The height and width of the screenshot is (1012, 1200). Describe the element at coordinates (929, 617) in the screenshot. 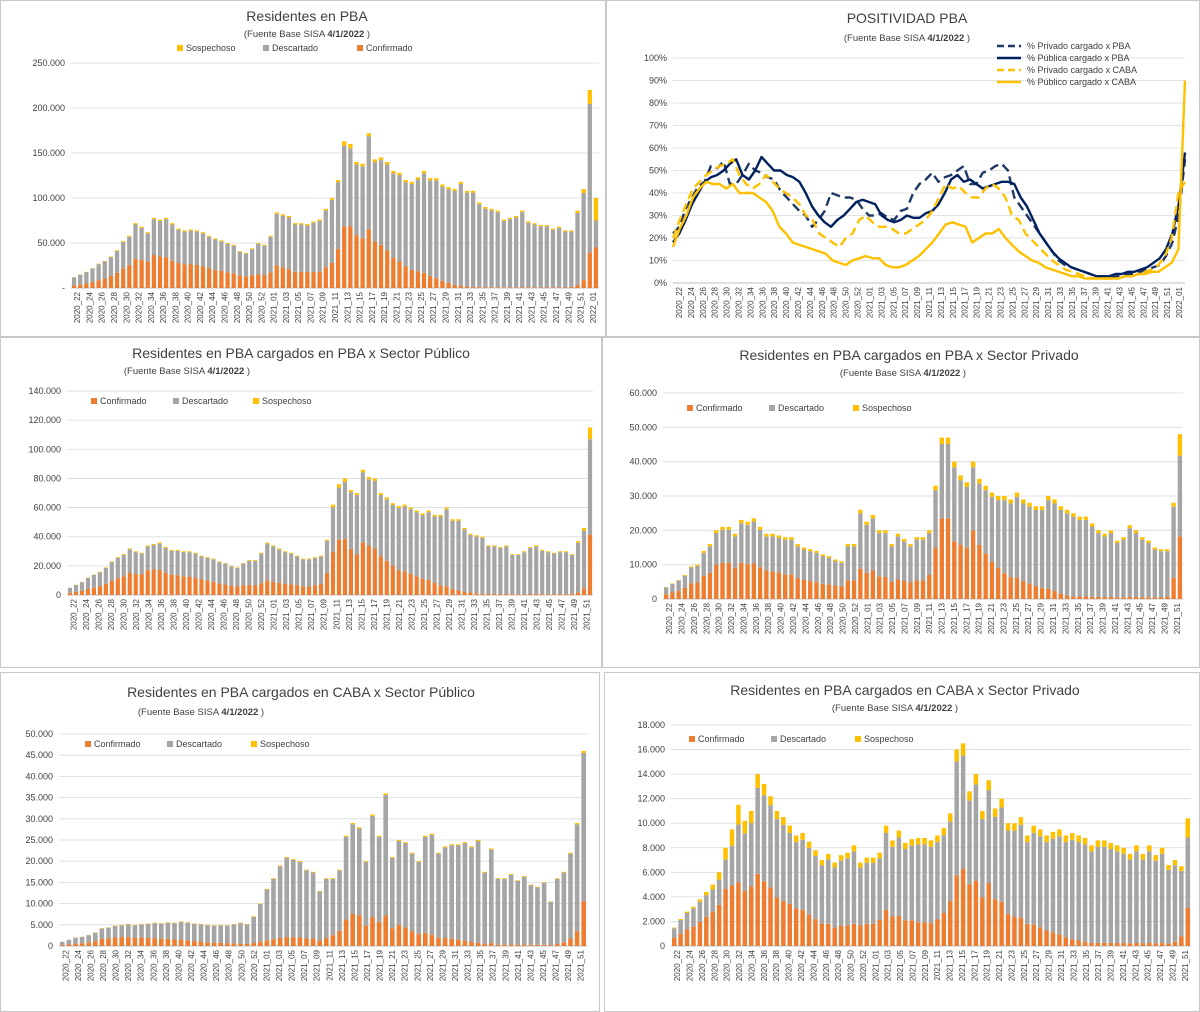

I see `x-tick-label: 2021_11` at that location.